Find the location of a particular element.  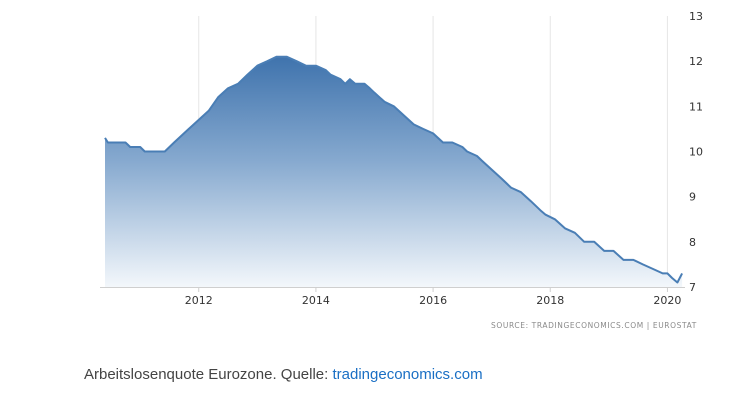

y-tick-label: 8 is located at coordinates (692, 242).